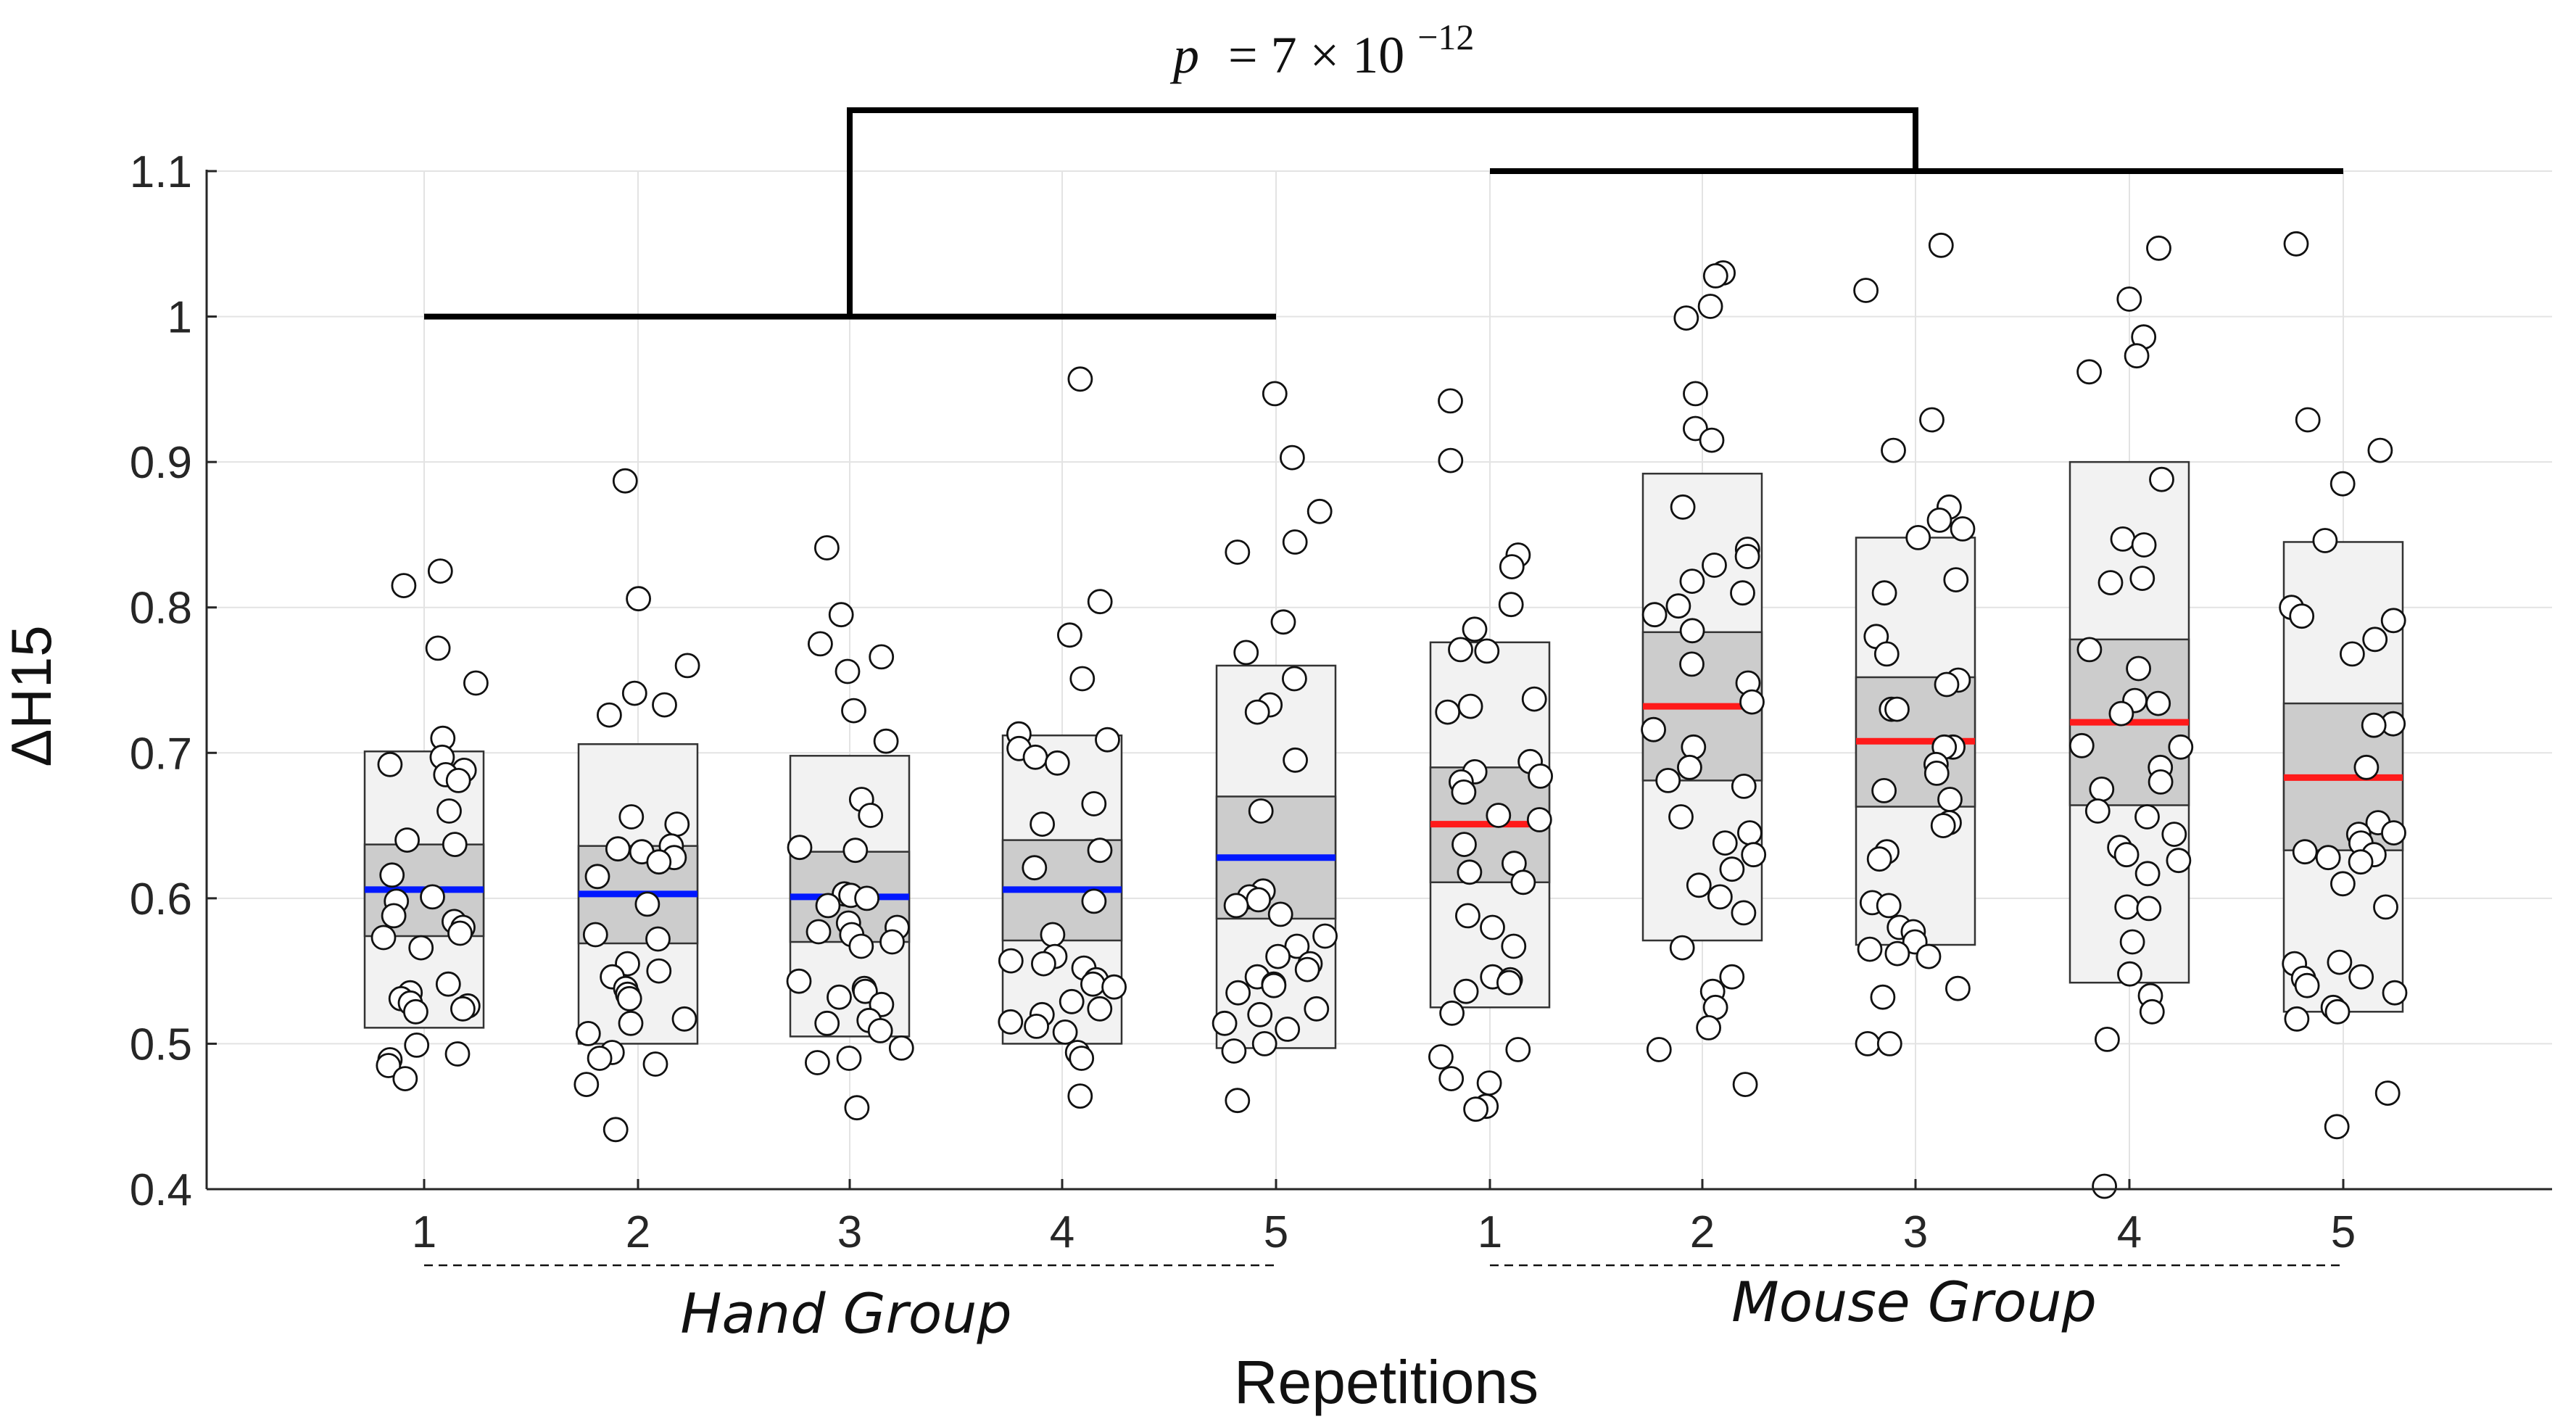  I want to click on y-tick-label: 0.4, so click(161, 1190).